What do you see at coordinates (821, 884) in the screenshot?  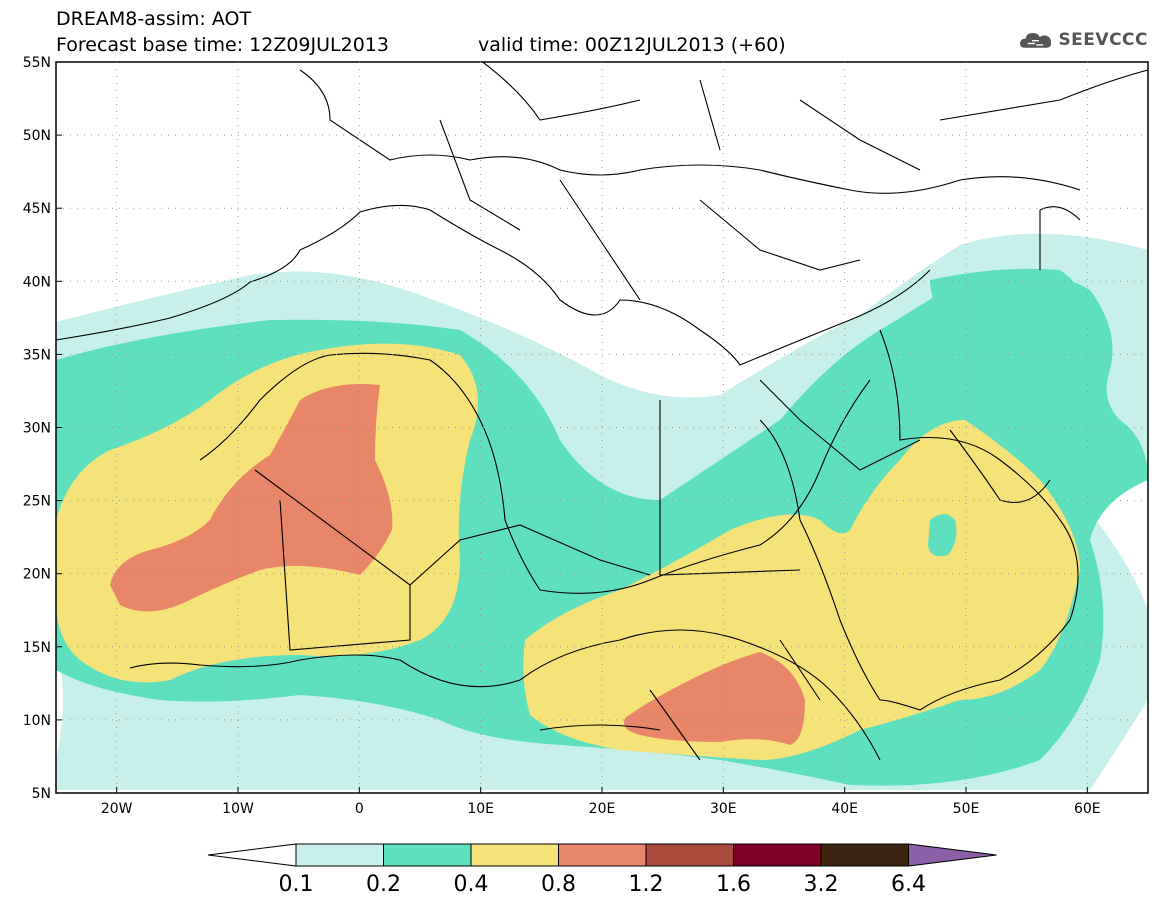 I see `colorbar-label: 3.2` at bounding box center [821, 884].